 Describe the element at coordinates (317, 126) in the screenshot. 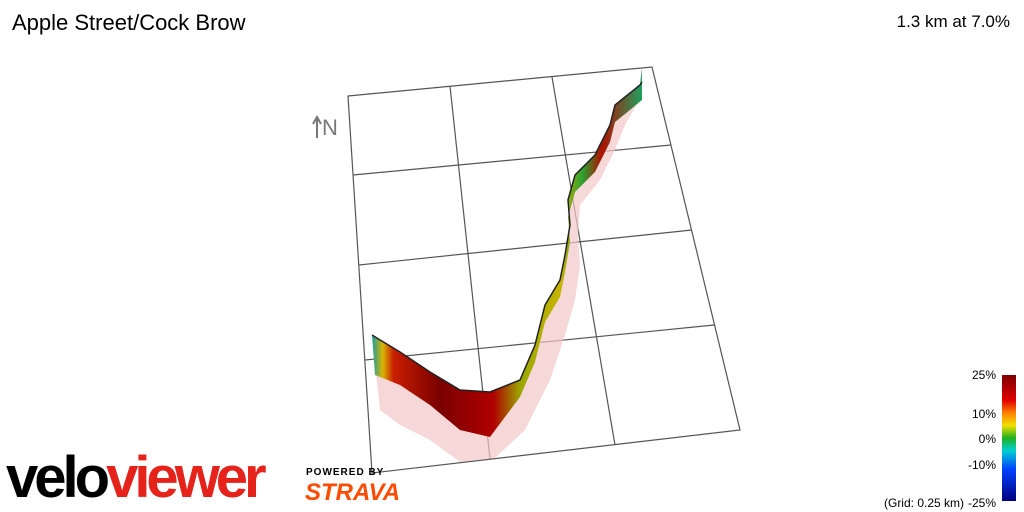

I see `north-arrow` at that location.